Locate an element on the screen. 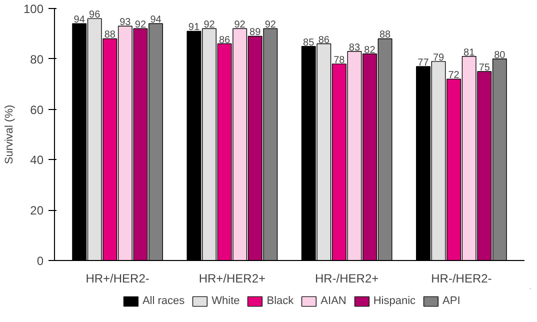  y-tick-label: 0 is located at coordinates (40, 261).